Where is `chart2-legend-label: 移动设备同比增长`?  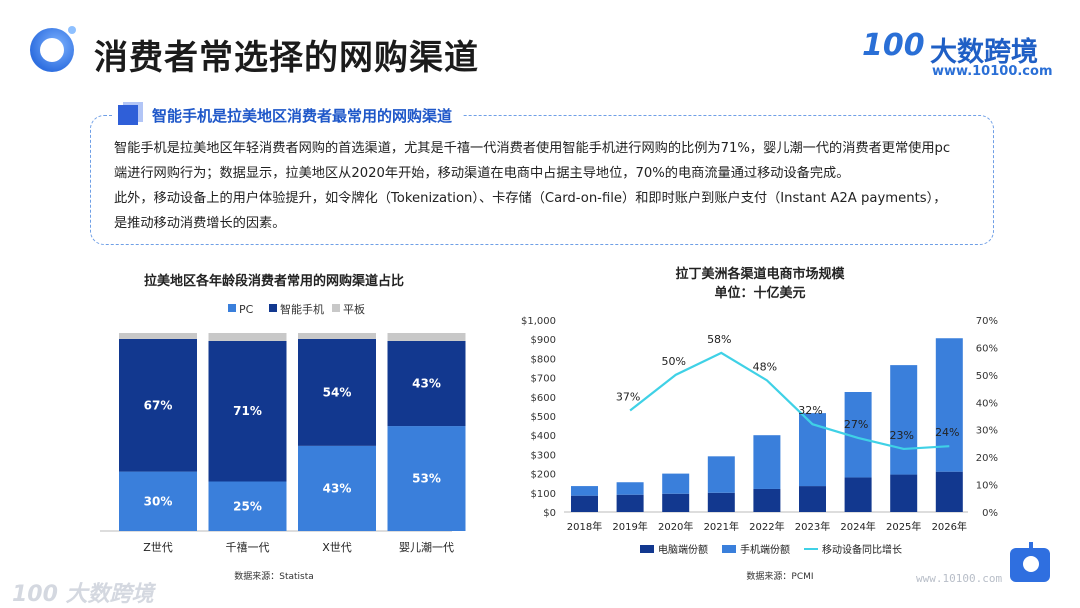
chart2-legend-label: 移动设备同比增长 is located at coordinates (862, 549).